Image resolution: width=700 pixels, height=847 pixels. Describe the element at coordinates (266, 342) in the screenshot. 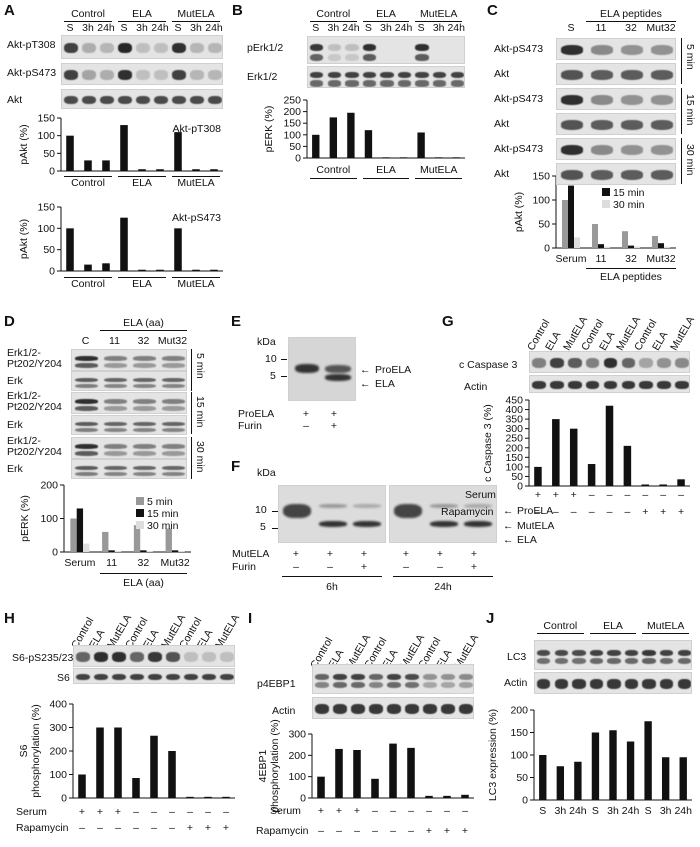

I see `kda-label: kDa` at that location.